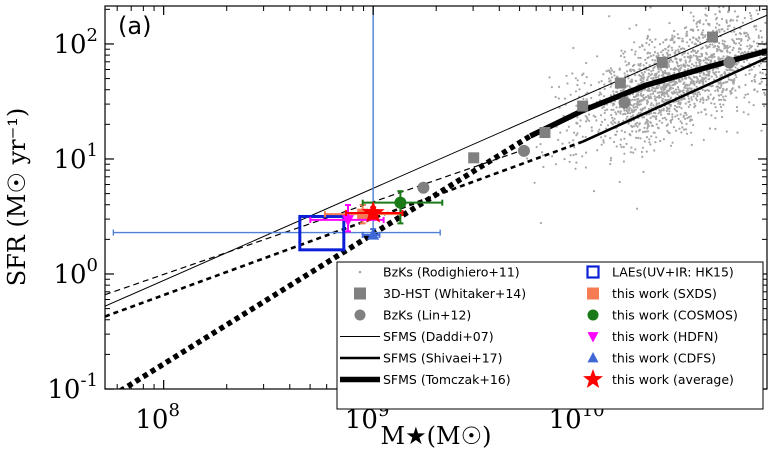  I want to click on legend-left-entry: BzKs (Rodighiero+11), so click(439, 272).